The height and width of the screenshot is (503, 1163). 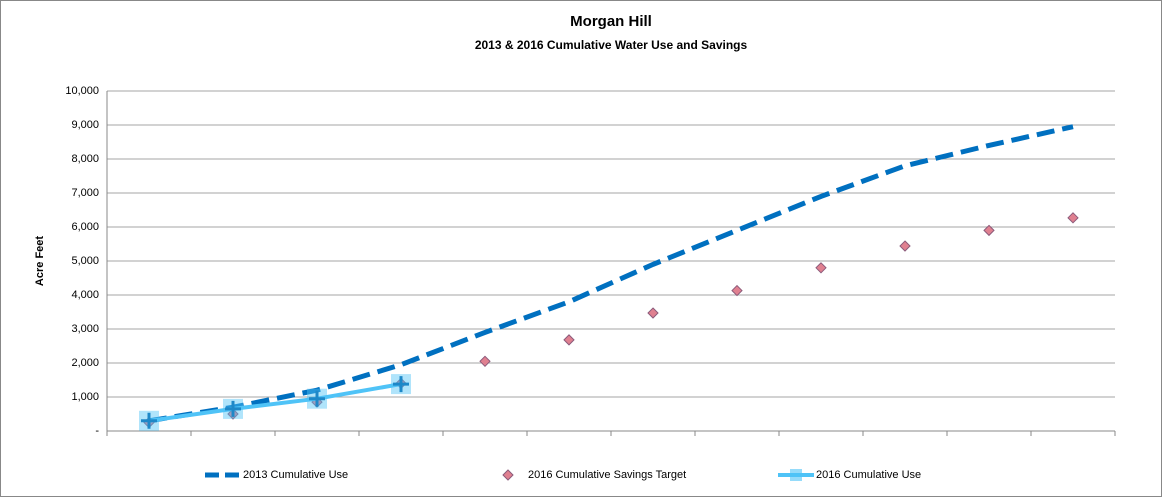 What do you see at coordinates (82, 91) in the screenshot?
I see `y-tick-label: 10,000` at bounding box center [82, 91].